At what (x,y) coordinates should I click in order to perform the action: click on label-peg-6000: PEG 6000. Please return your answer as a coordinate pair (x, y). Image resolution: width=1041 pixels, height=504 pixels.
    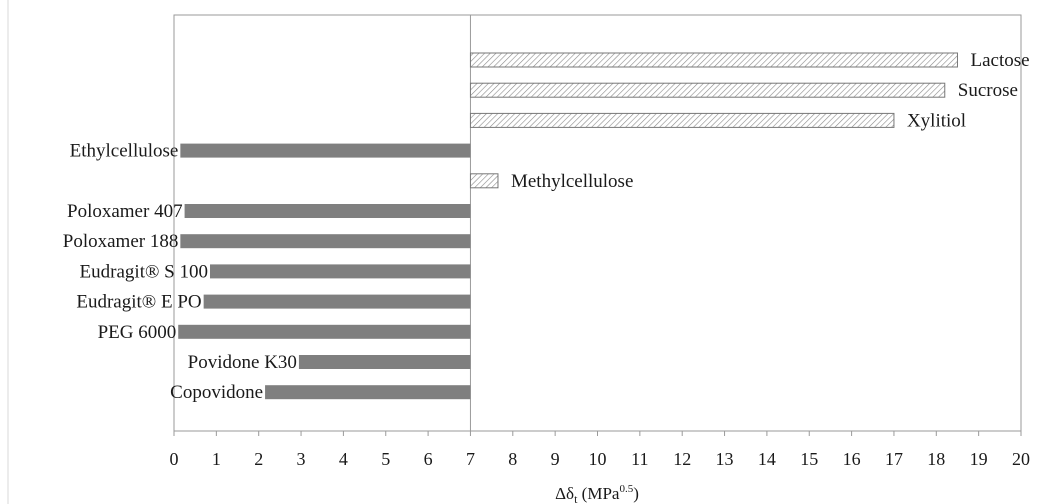
    Looking at the image, I should click on (137, 332).